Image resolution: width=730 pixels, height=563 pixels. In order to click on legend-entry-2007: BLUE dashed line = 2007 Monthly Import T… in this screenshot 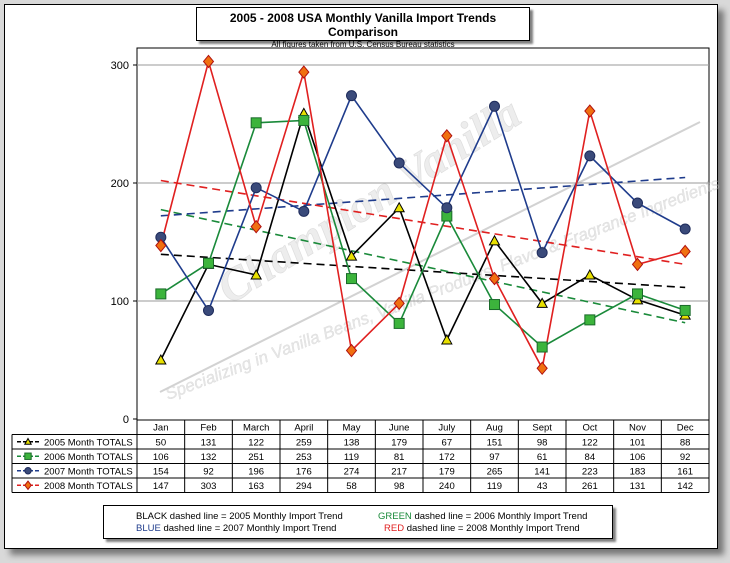, I will do `click(236, 528)`.